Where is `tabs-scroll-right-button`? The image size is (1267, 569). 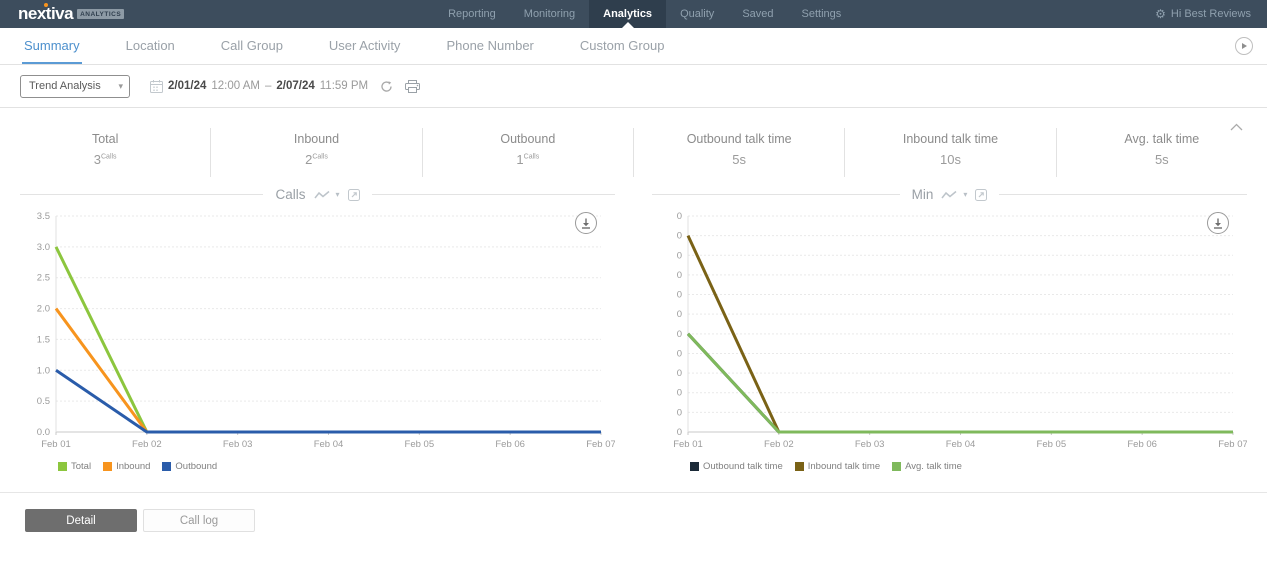
tabs-scroll-right-button is located at coordinates (1244, 46).